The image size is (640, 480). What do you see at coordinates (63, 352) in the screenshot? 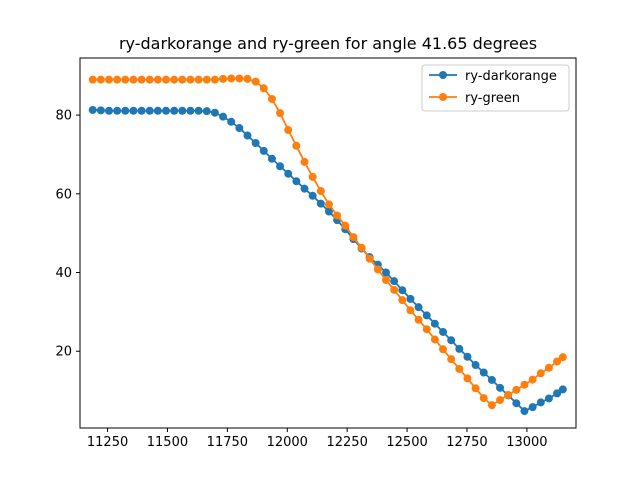
I see `y-tick-label: 20` at bounding box center [63, 352].